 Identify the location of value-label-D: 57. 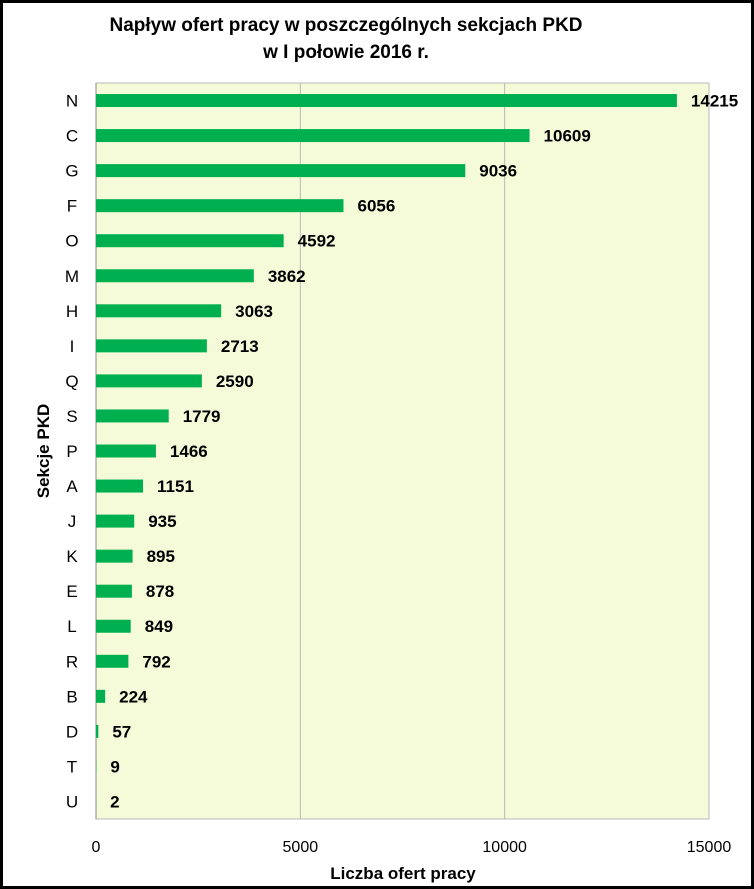
(121, 731).